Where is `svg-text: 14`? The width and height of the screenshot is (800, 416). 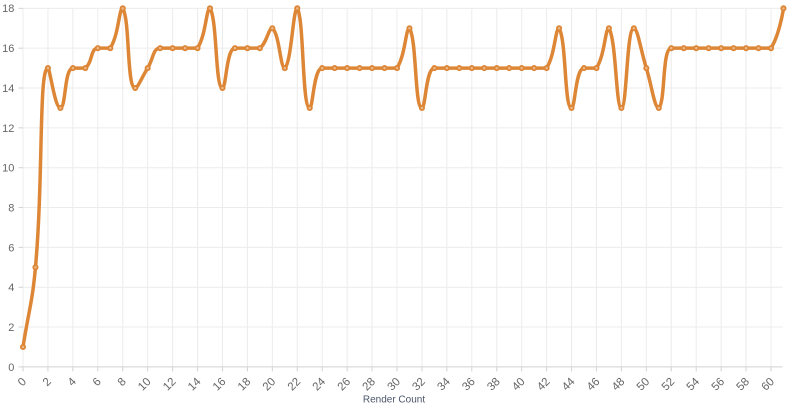
svg-text: 14 is located at coordinates (8, 89).